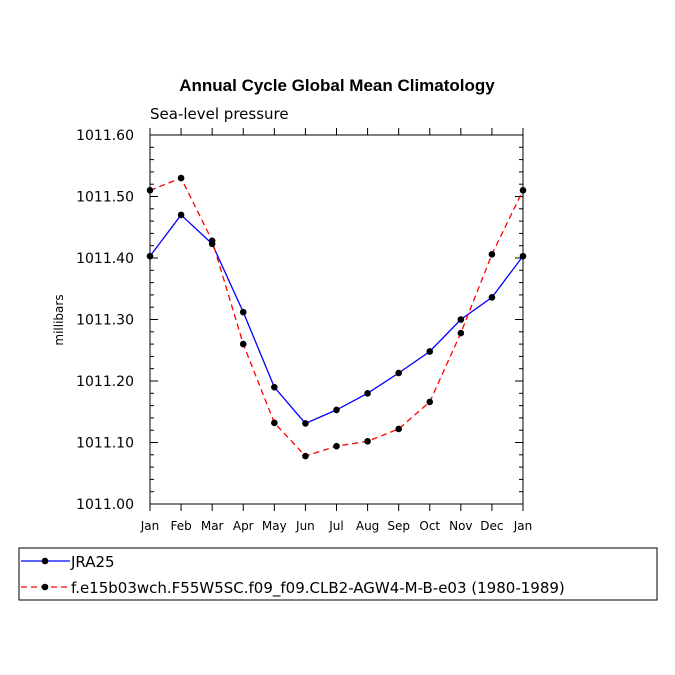  What do you see at coordinates (367, 526) in the screenshot?
I see `x-tick-label: Aug` at bounding box center [367, 526].